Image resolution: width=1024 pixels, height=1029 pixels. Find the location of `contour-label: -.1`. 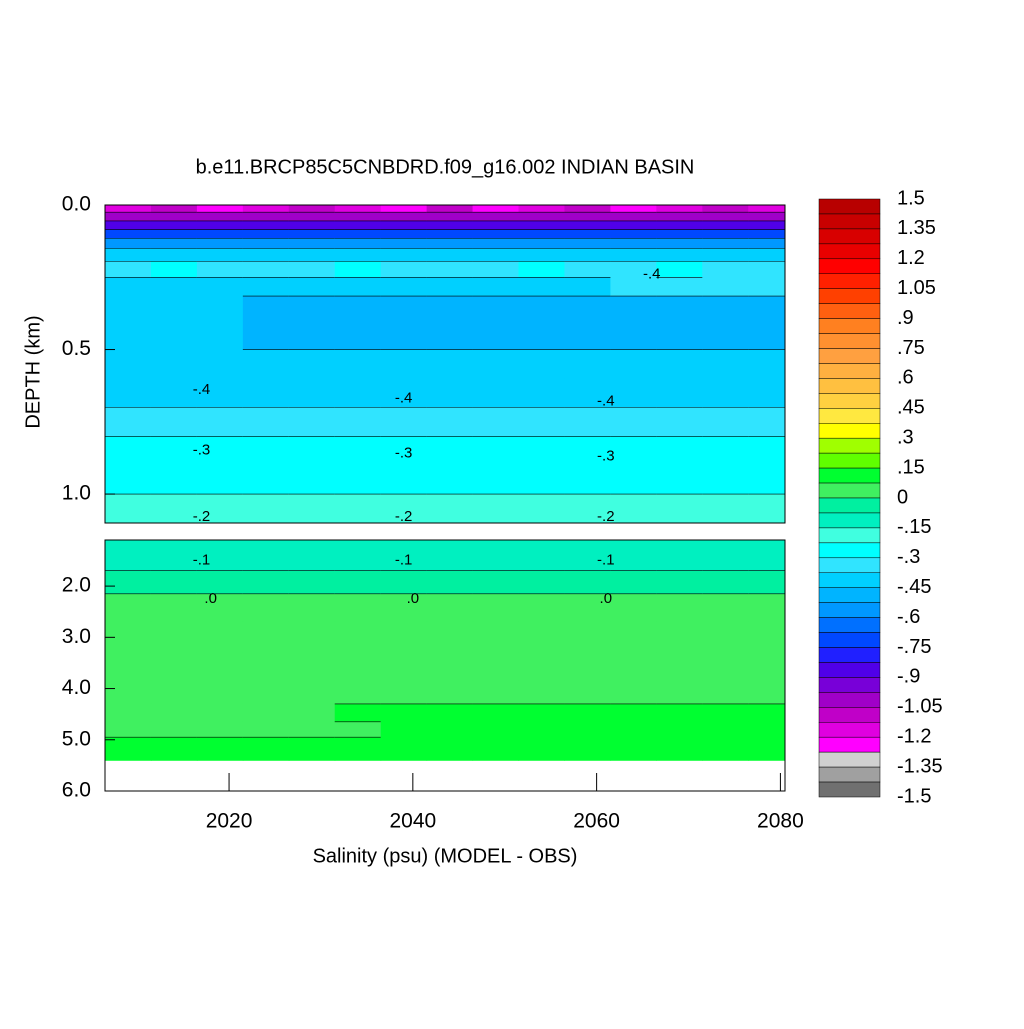

contour-label: -.1 is located at coordinates (202, 559).